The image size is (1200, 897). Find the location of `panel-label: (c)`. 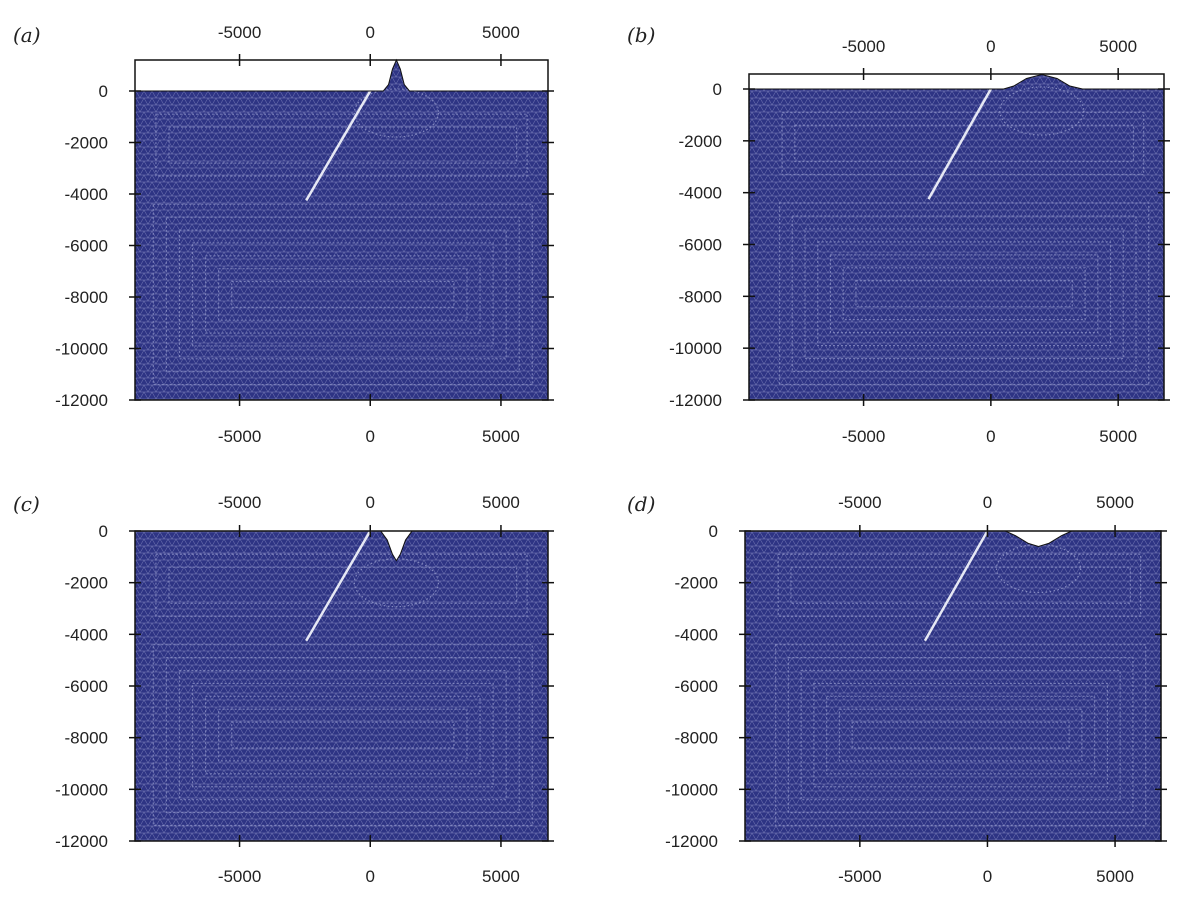

panel-label: (c) is located at coordinates (26, 504).